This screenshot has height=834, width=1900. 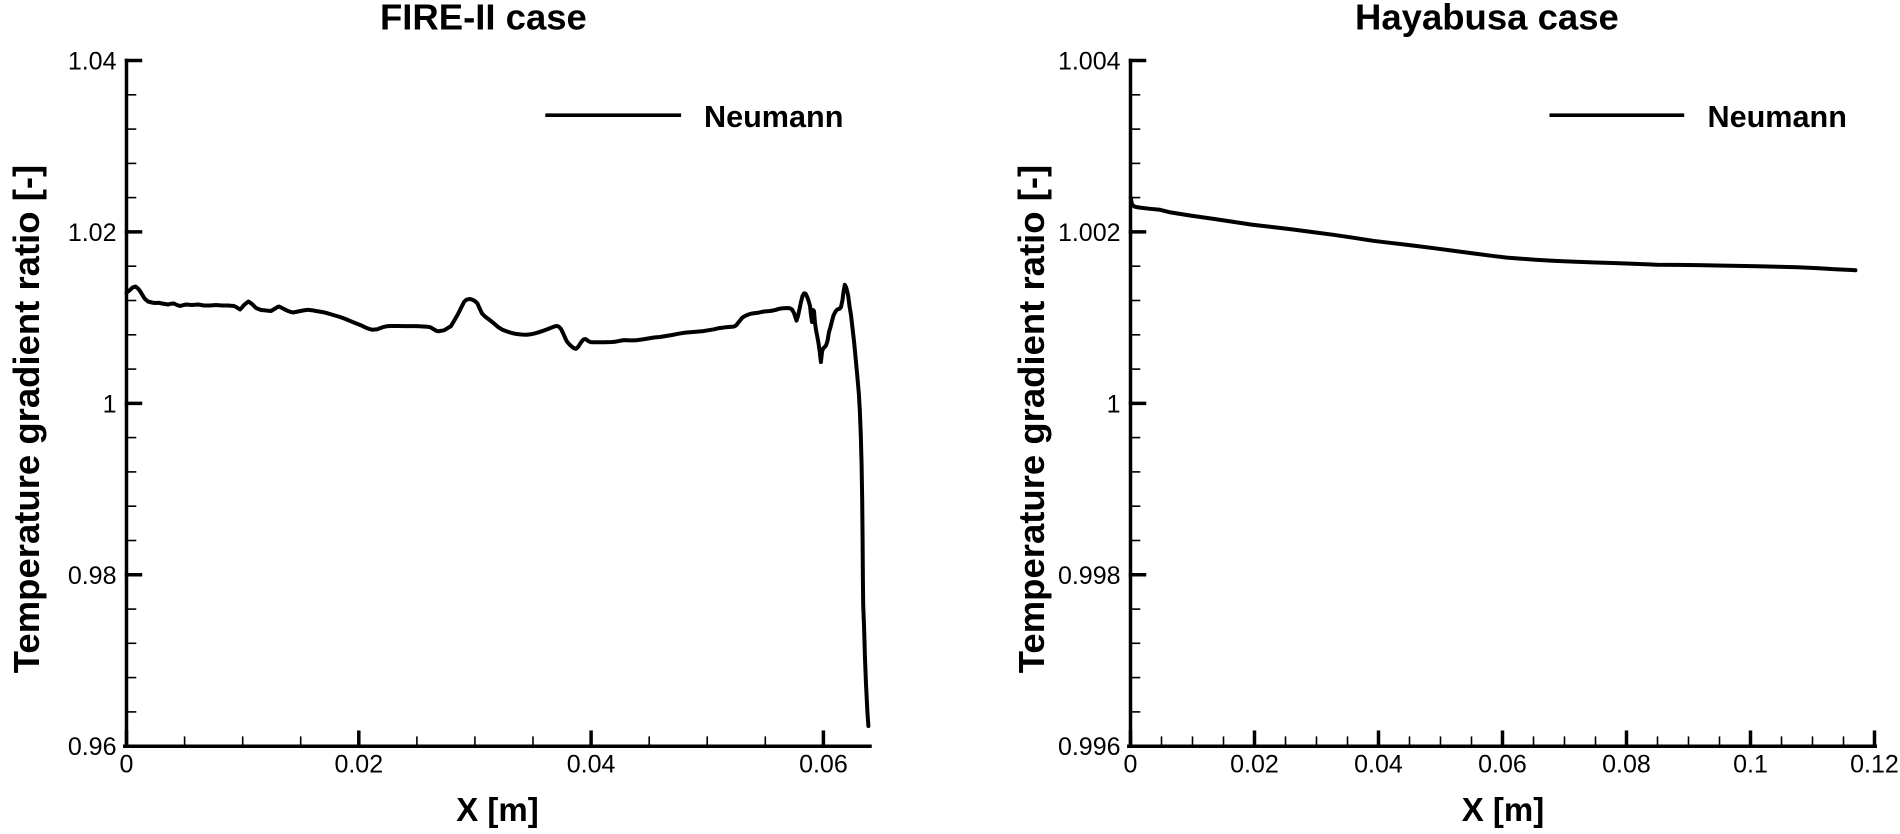 I want to click on svg-text: 0.12, so click(x=1874, y=765).